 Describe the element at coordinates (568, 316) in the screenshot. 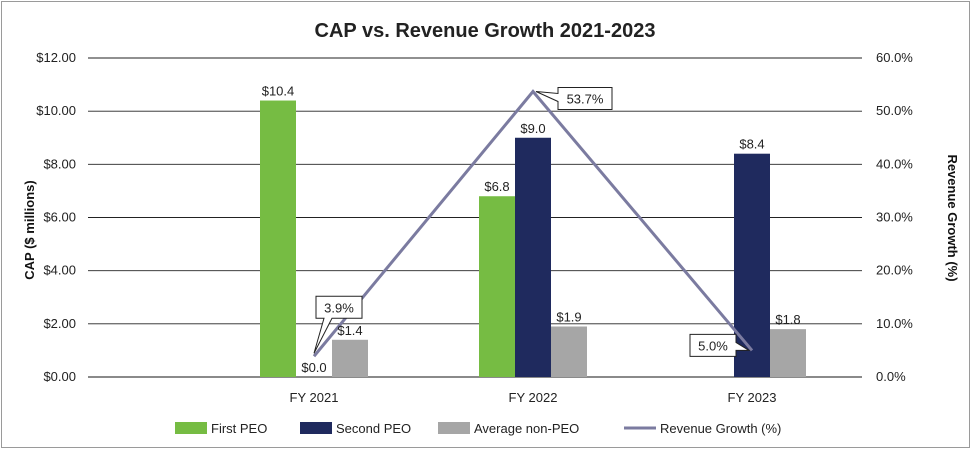

I see `bar-data-label: $1.9` at that location.